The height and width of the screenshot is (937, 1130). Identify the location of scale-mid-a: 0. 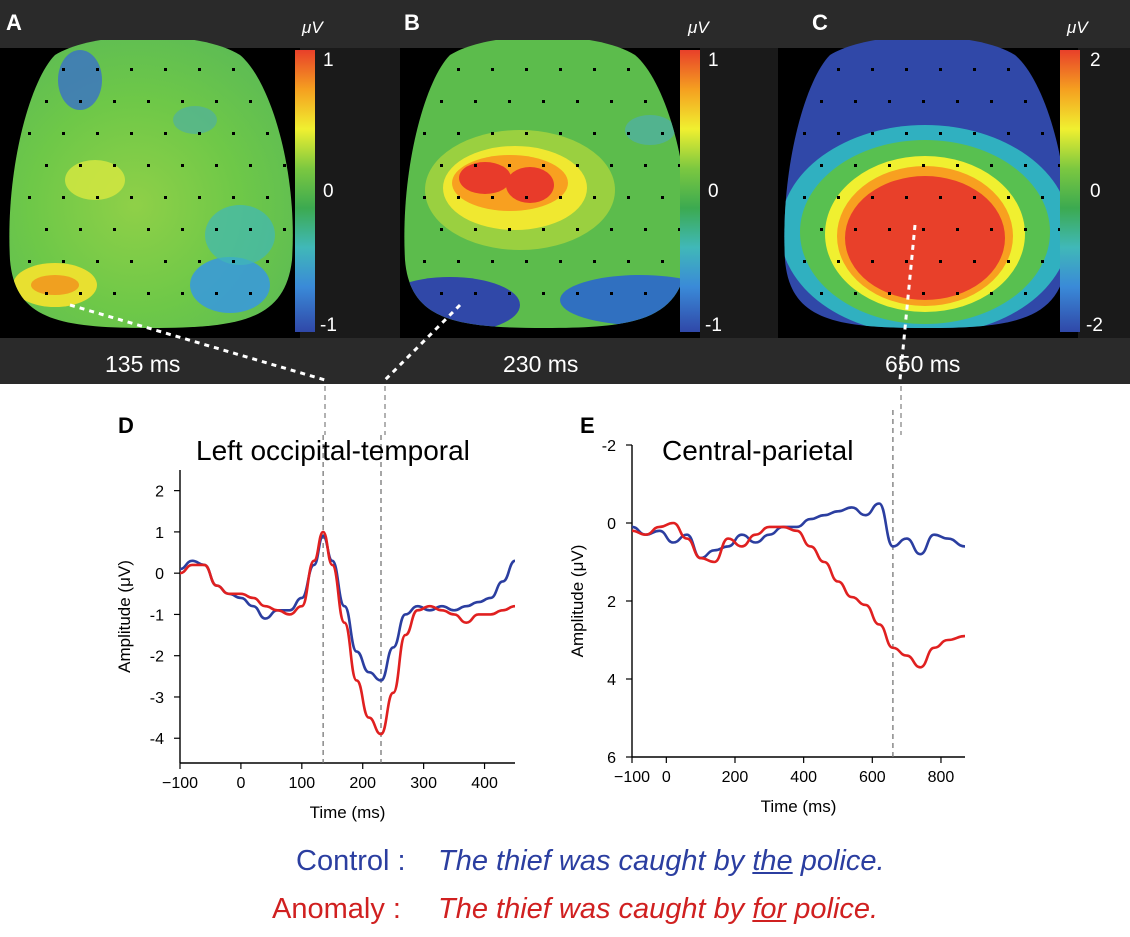
(328, 191).